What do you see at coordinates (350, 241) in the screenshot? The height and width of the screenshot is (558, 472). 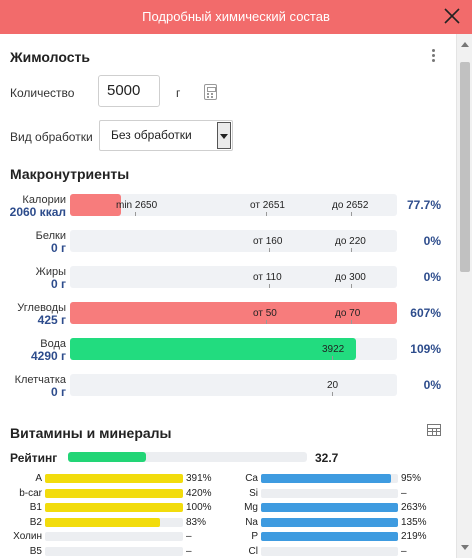 I see `macro-marker-label: до 220` at bounding box center [350, 241].